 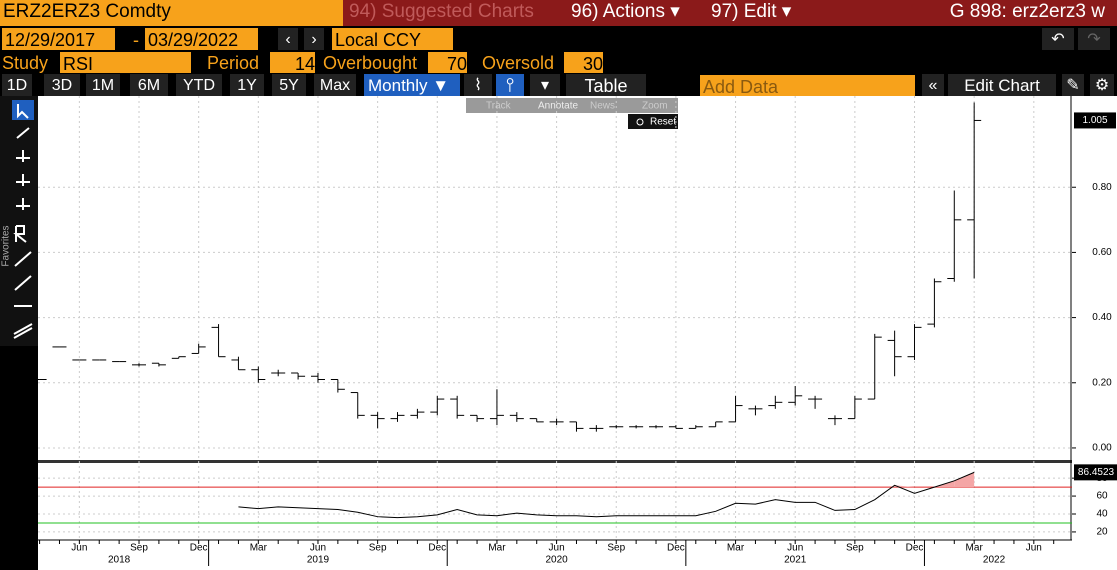 What do you see at coordinates (6, 245) in the screenshot?
I see `favorites: Favorites` at bounding box center [6, 245].